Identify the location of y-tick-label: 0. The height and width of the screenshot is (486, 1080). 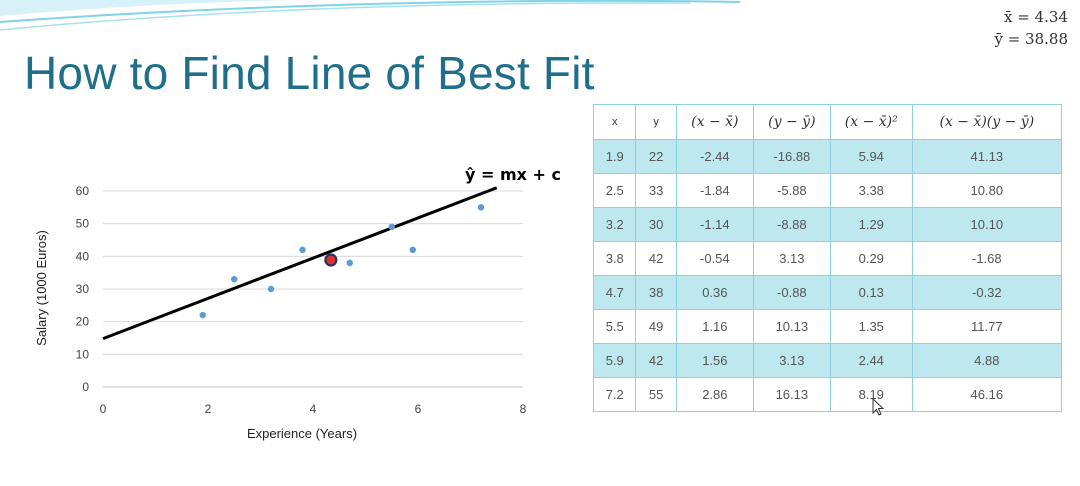
(85, 387).